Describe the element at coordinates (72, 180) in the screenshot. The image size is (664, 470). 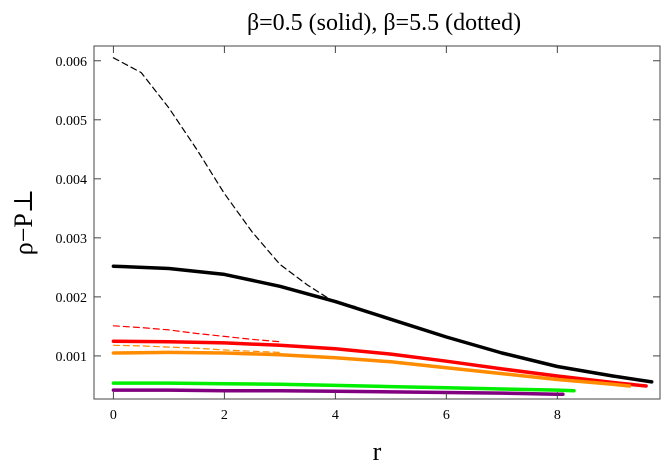
I see `y-tick-label: 0.004` at that location.